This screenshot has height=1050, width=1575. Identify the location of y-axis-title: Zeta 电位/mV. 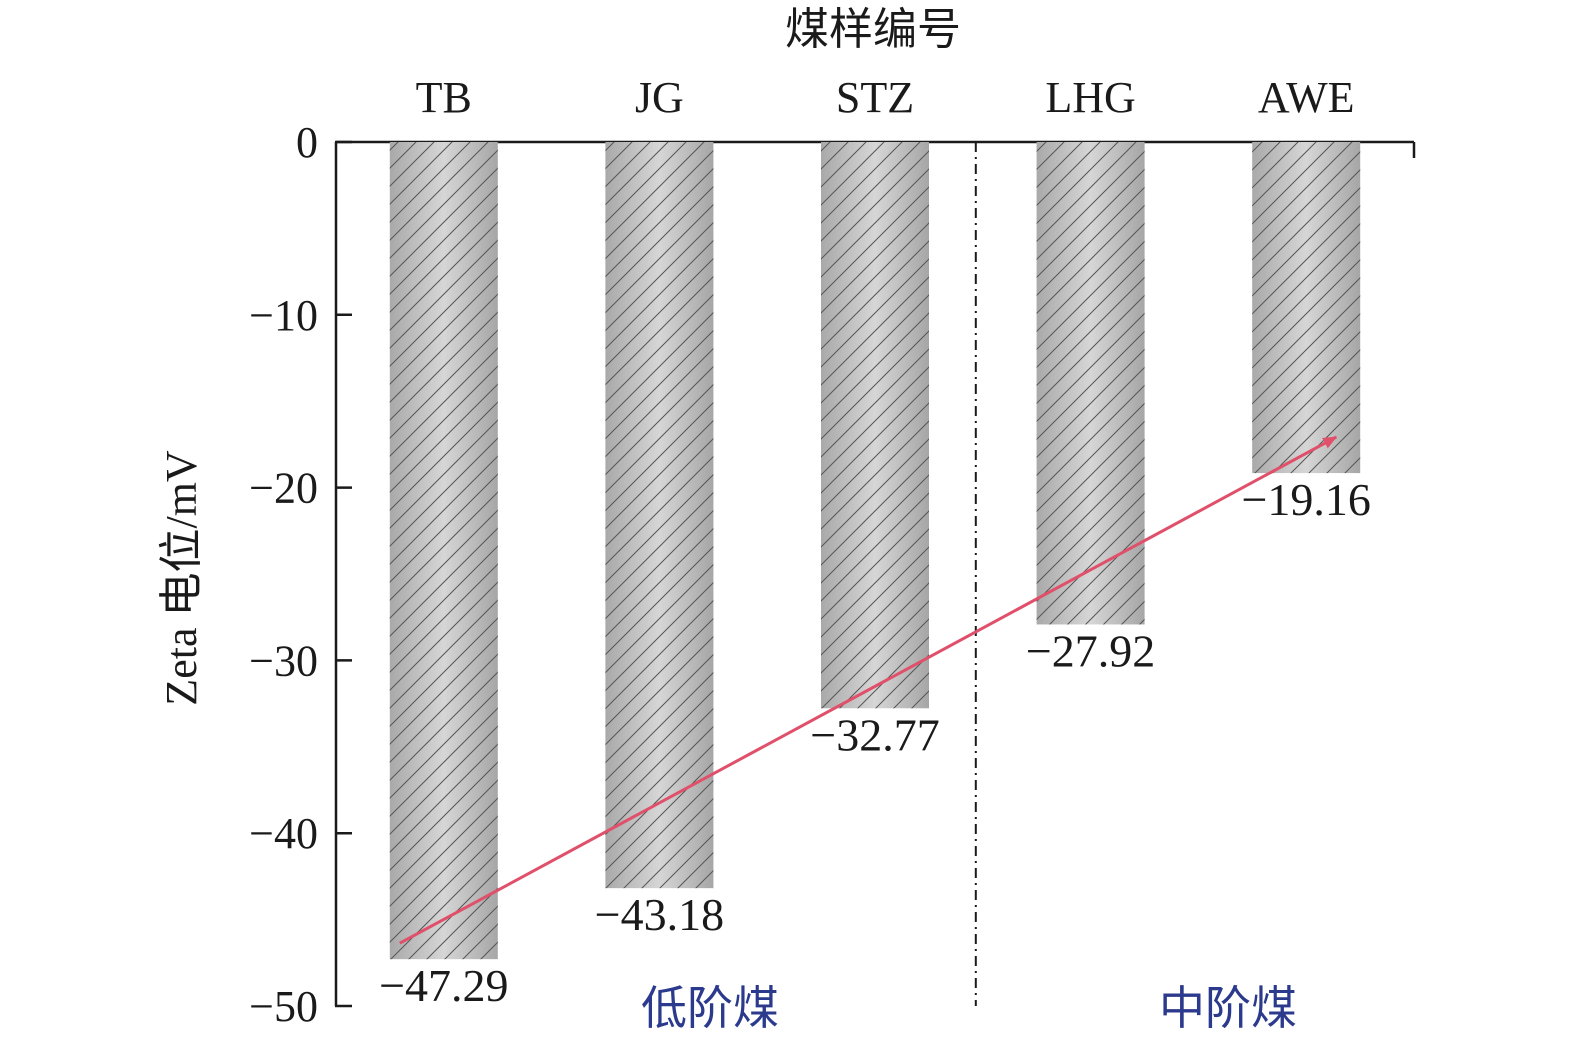
(181, 578).